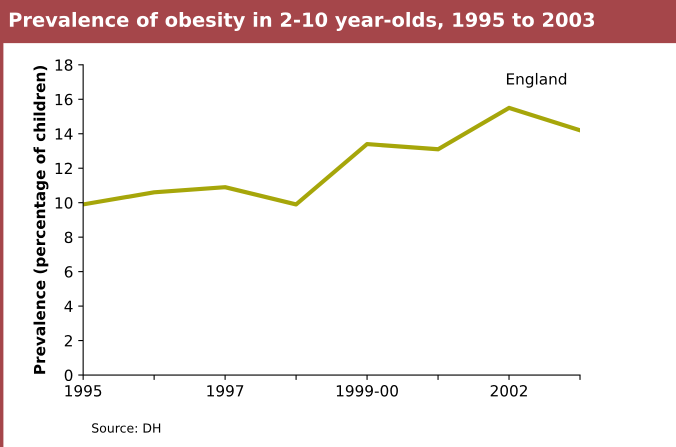 Image resolution: width=676 pixels, height=447 pixels. Describe the element at coordinates (68, 238) in the screenshot. I see `y-tick-label: 8` at that location.